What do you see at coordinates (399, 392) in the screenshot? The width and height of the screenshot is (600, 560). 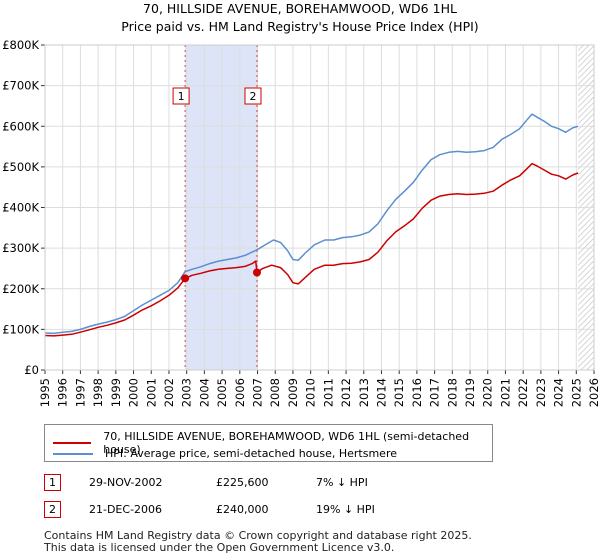 I see `x-tick-label: 2015` at bounding box center [399, 392].